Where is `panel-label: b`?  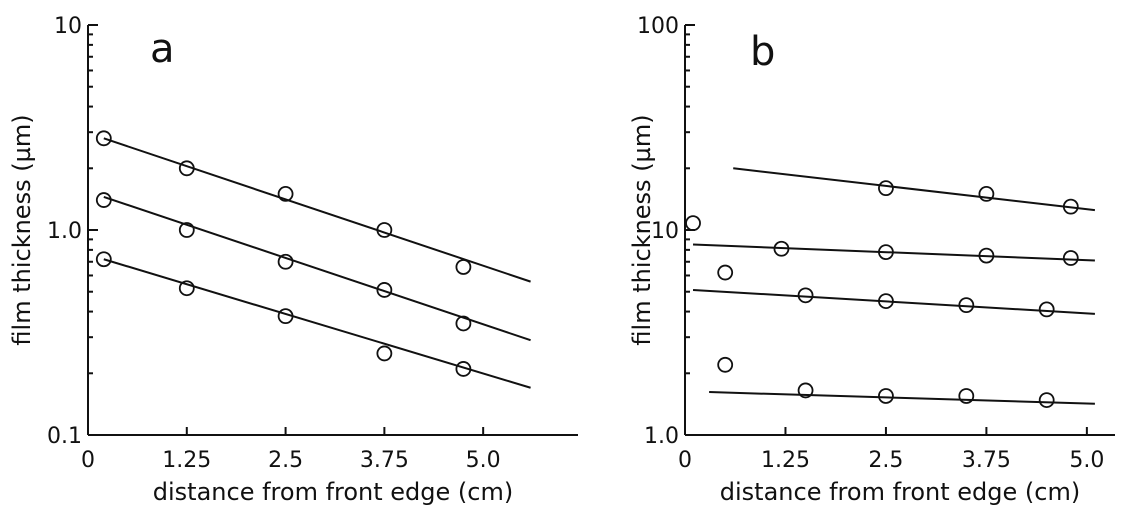
panel-label: b is located at coordinates (762, 52).